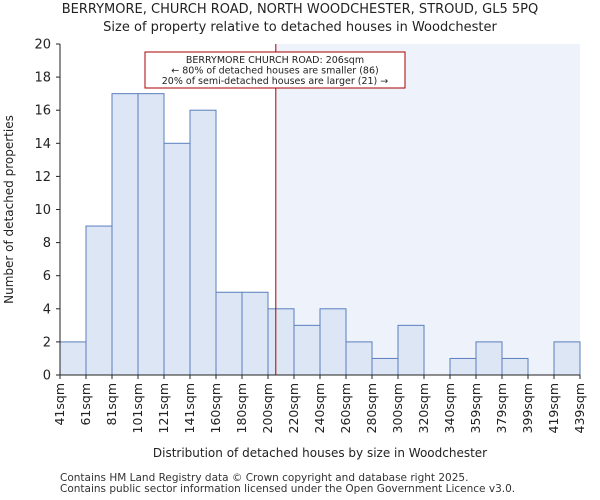  Describe the element at coordinates (463, 366) in the screenshot. I see `bar-340sqm` at that location.